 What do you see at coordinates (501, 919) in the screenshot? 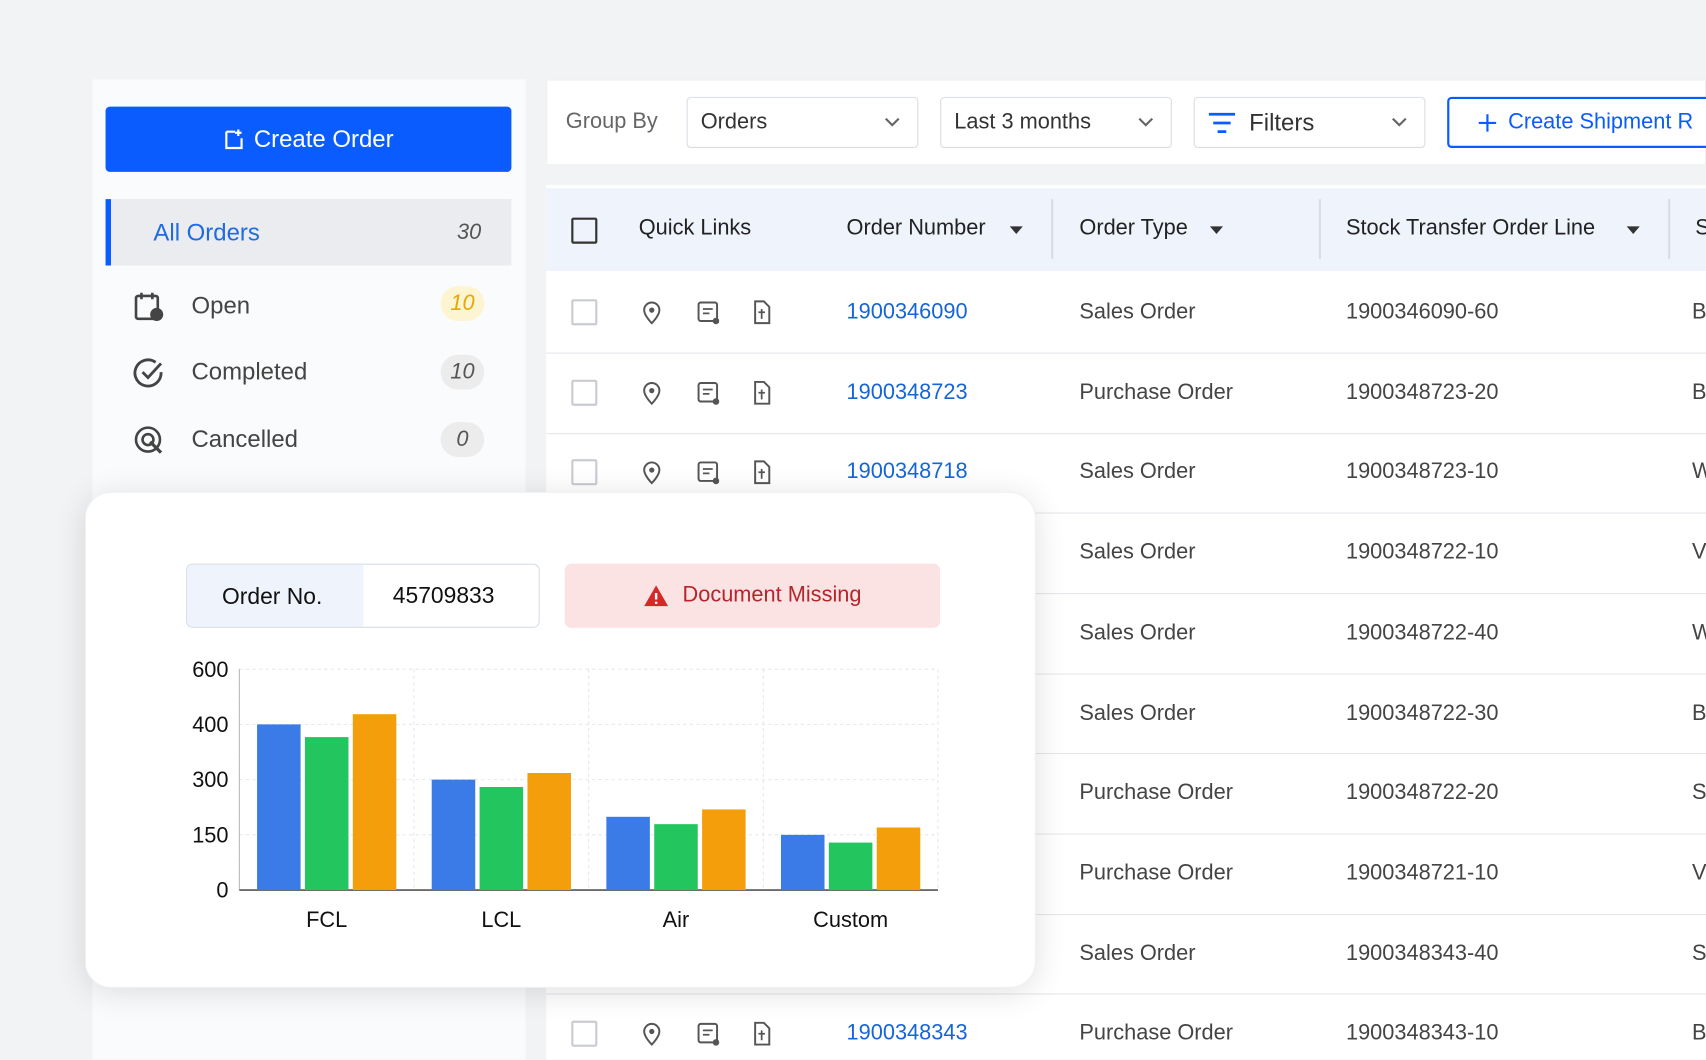
I see `x-tick-label: LCL` at bounding box center [501, 919].